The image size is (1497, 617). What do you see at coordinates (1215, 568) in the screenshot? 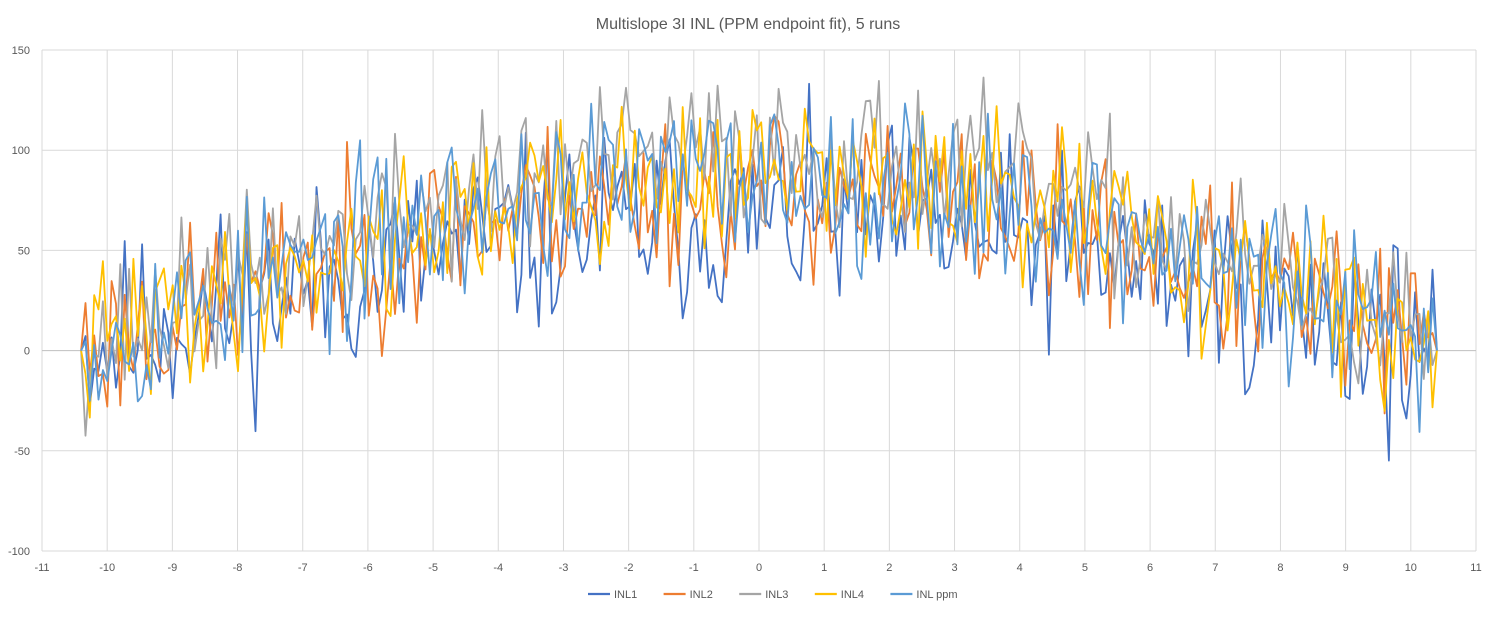
I see `x-tick-label: 7` at bounding box center [1215, 568].